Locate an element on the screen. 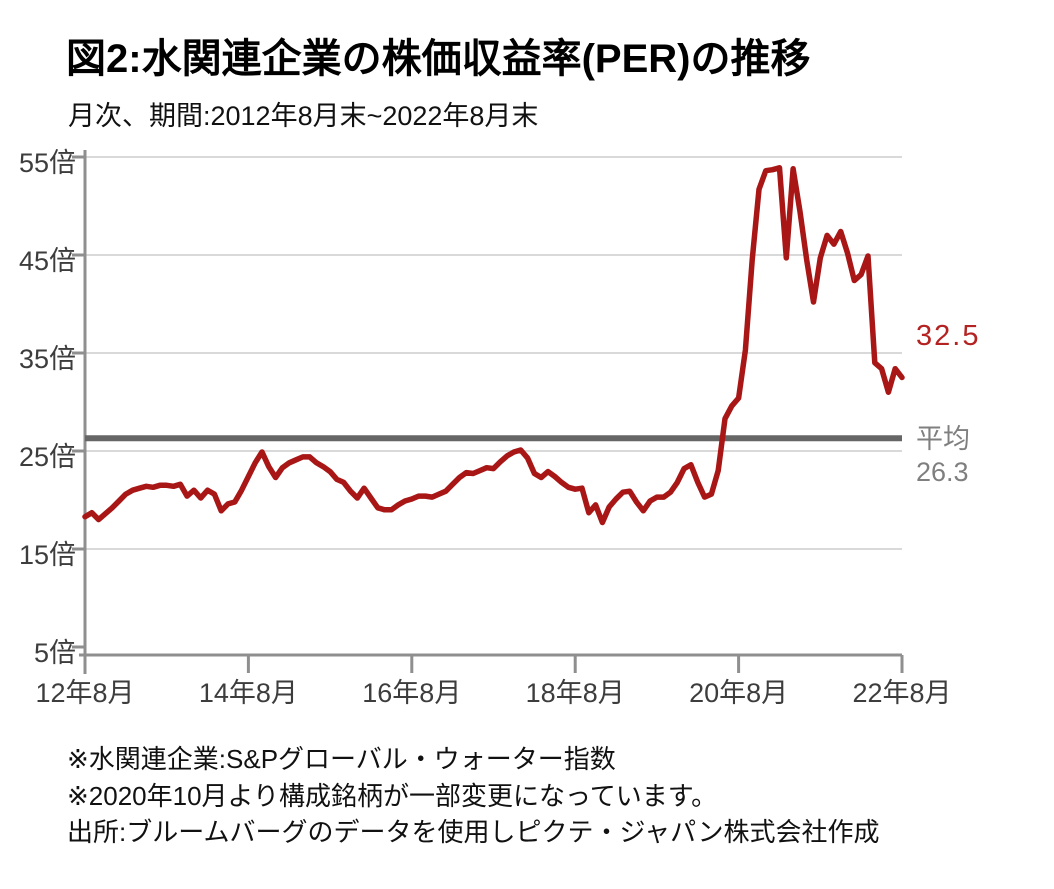  y-tick-label: 25倍 is located at coordinates (47, 457).